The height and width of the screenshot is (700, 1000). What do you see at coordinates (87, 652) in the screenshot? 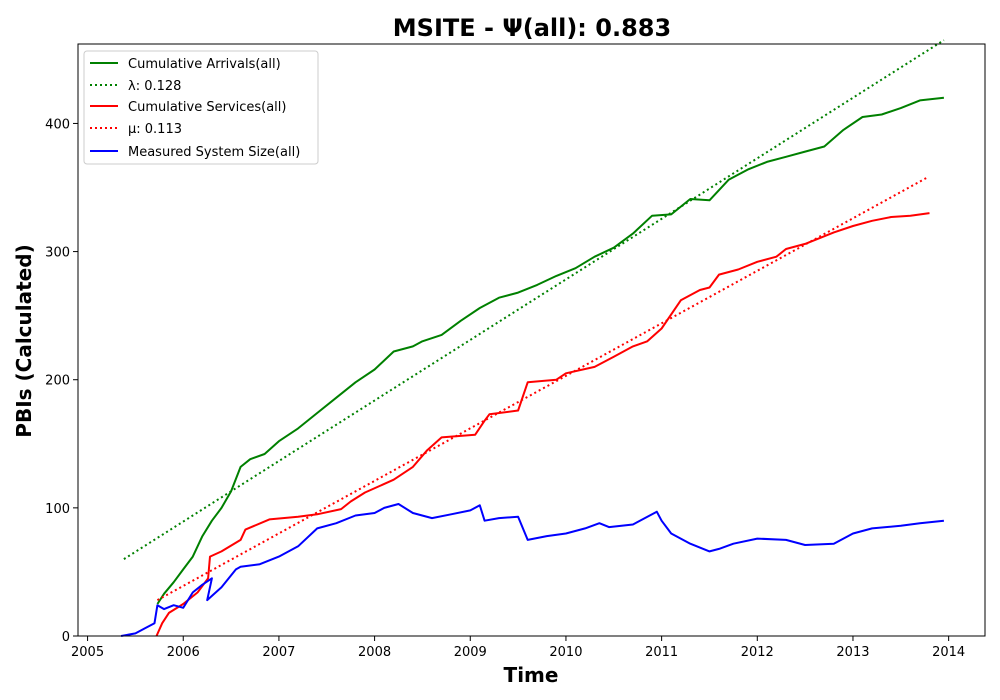
I see `x-tick-label-2005: 2005` at bounding box center [87, 652].